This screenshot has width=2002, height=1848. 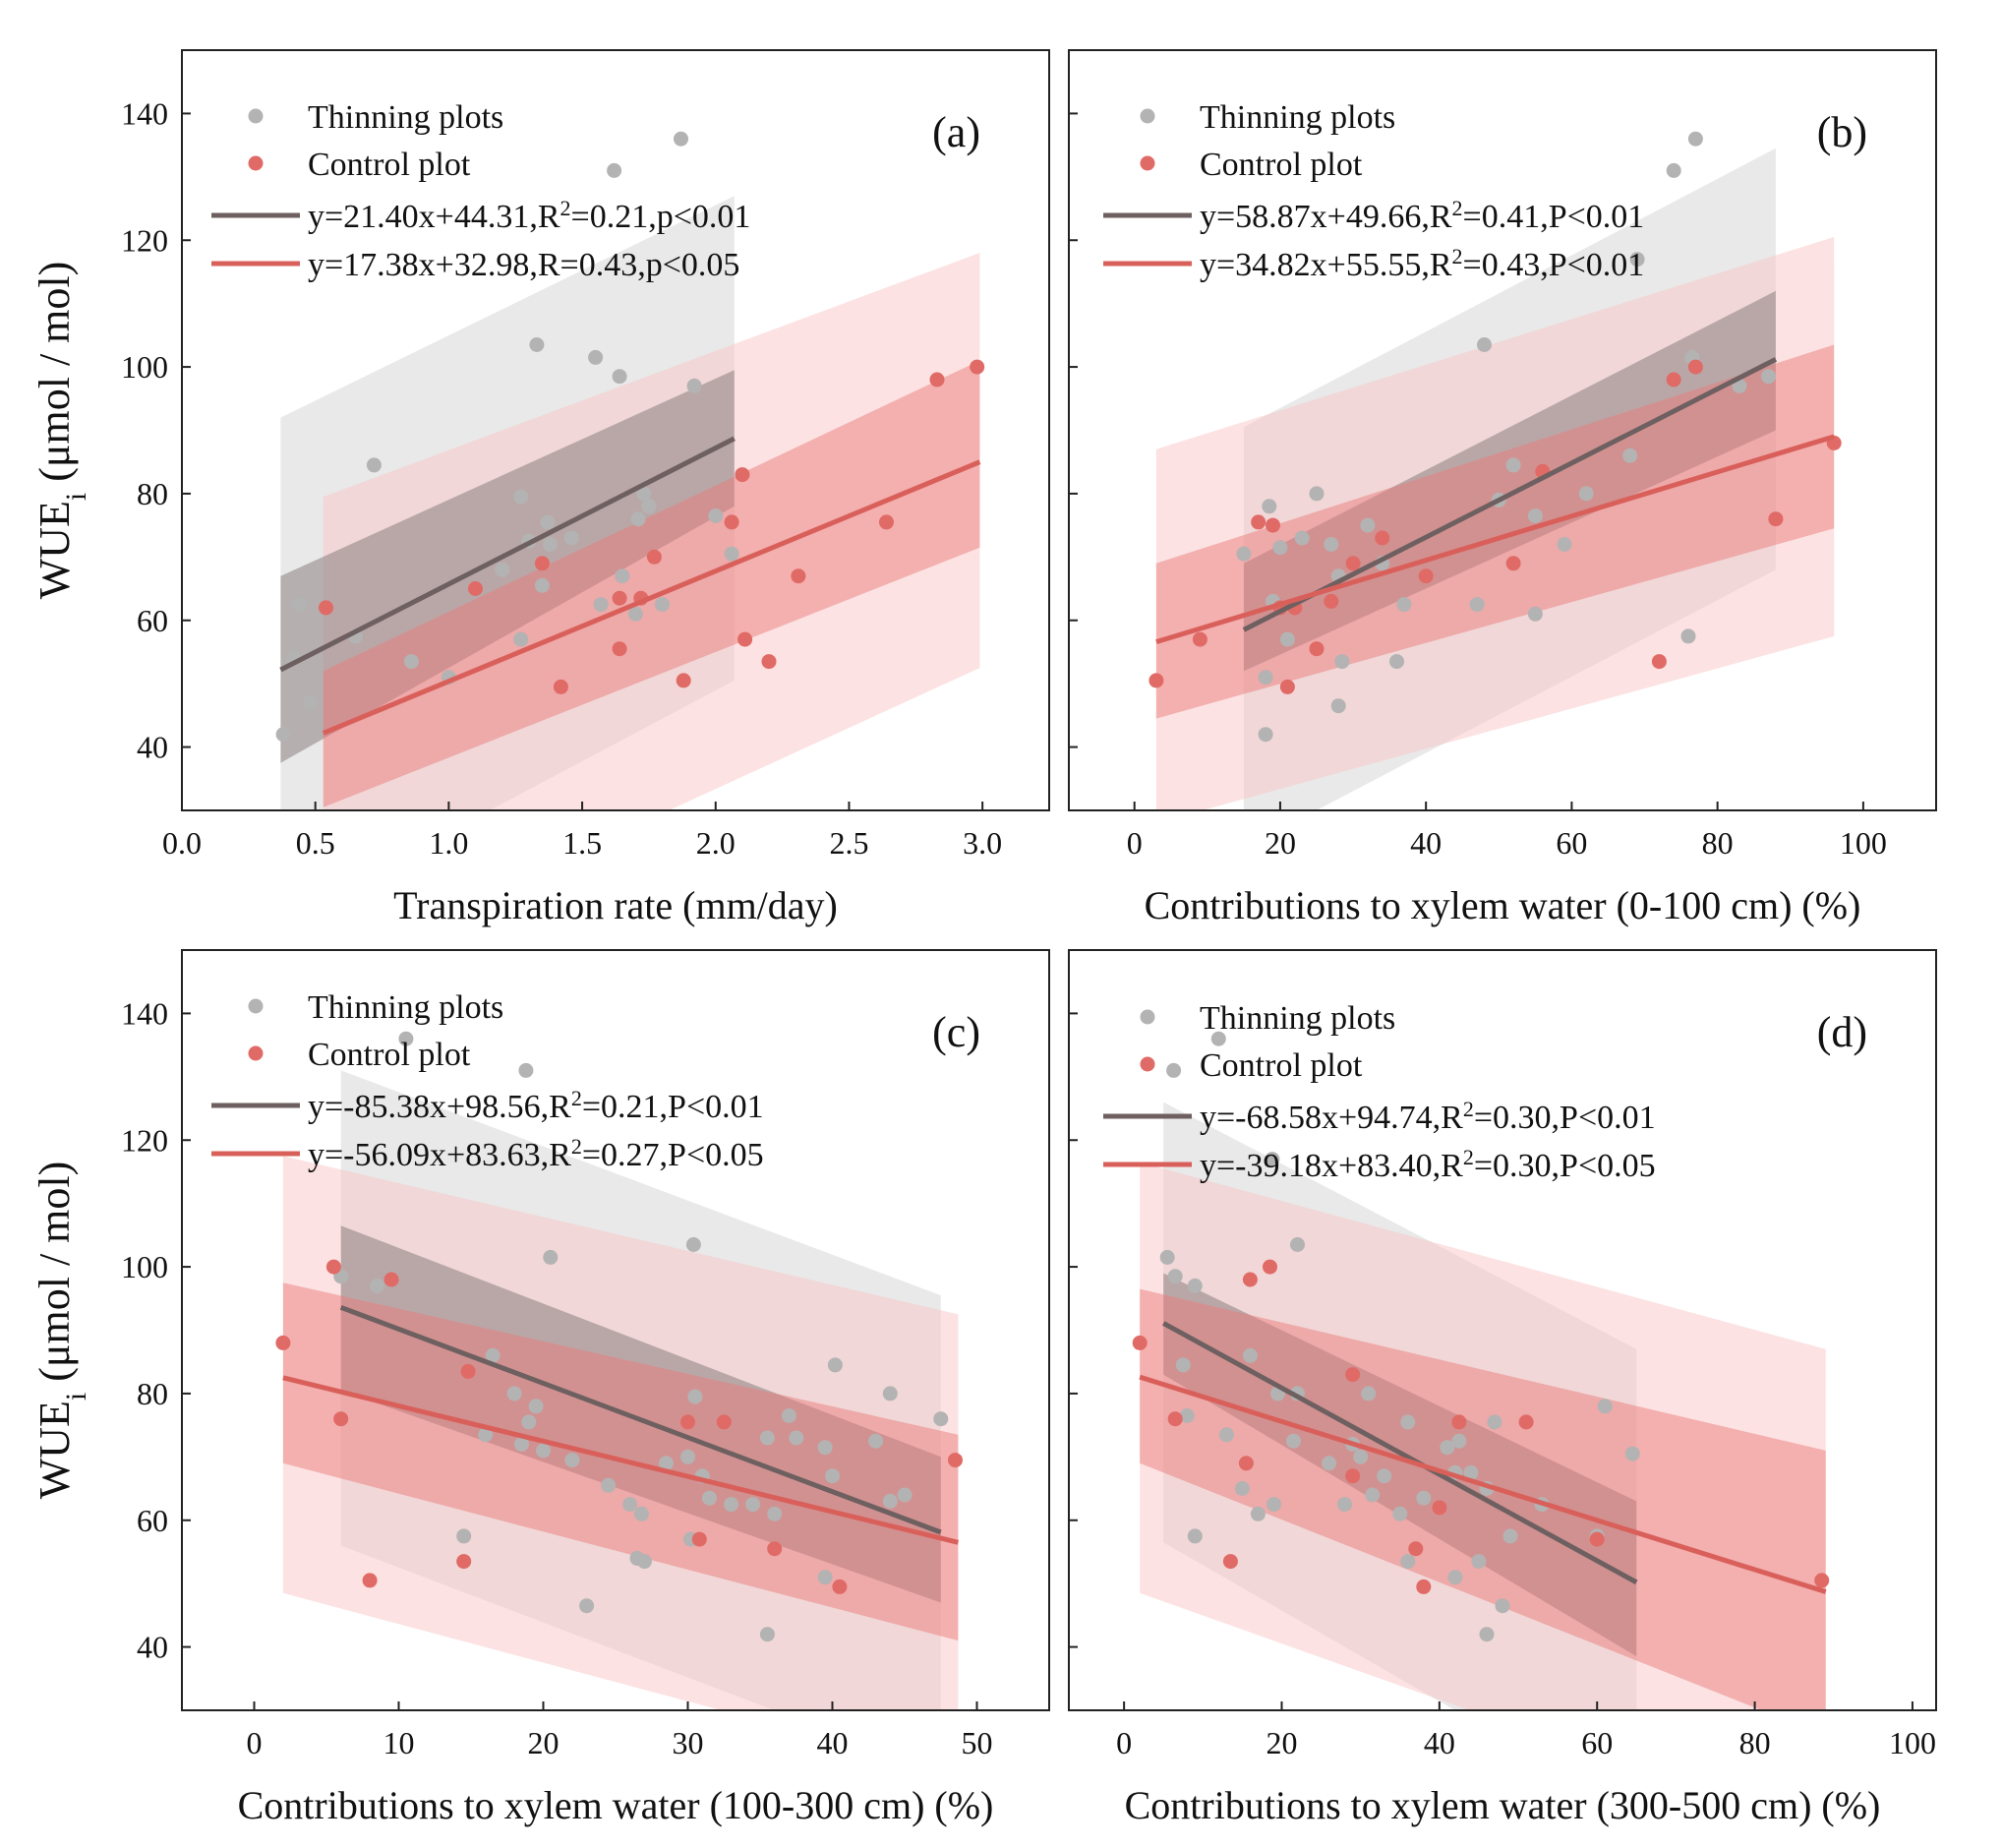 What do you see at coordinates (144, 1013) in the screenshot?
I see `y-tick-label: 140` at bounding box center [144, 1013].